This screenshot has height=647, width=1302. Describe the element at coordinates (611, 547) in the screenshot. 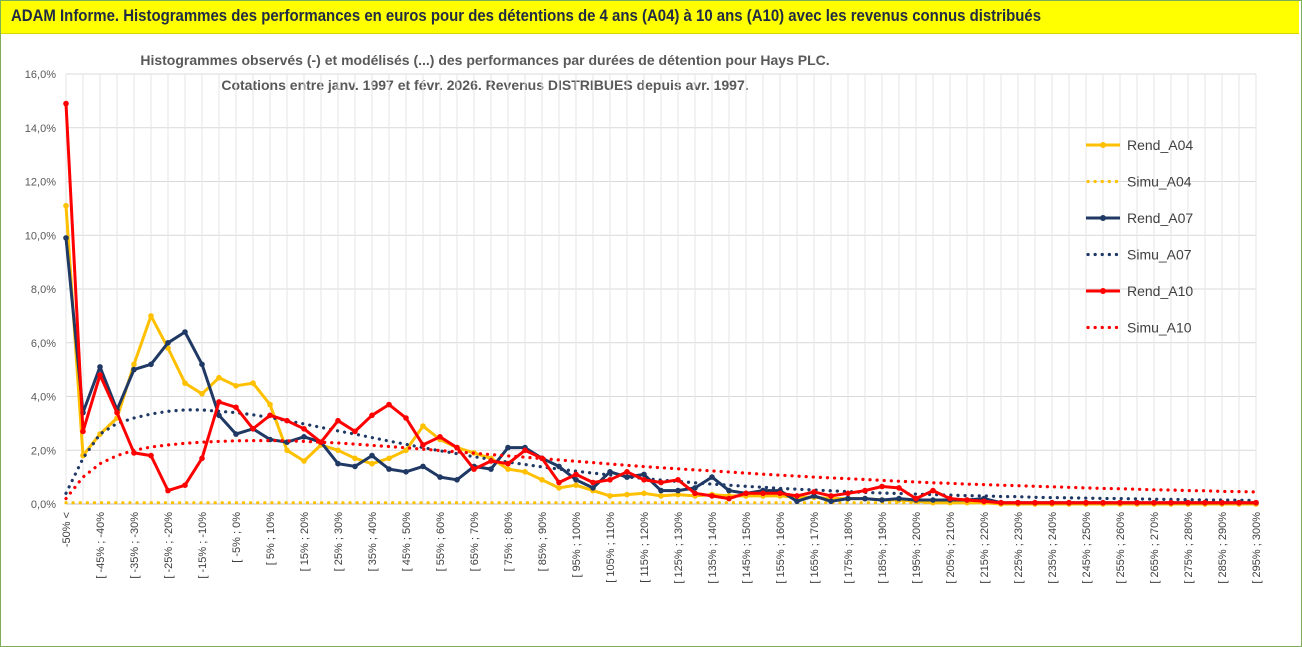

I see `x-tick-label: [ 105% ; 110%` at that location.